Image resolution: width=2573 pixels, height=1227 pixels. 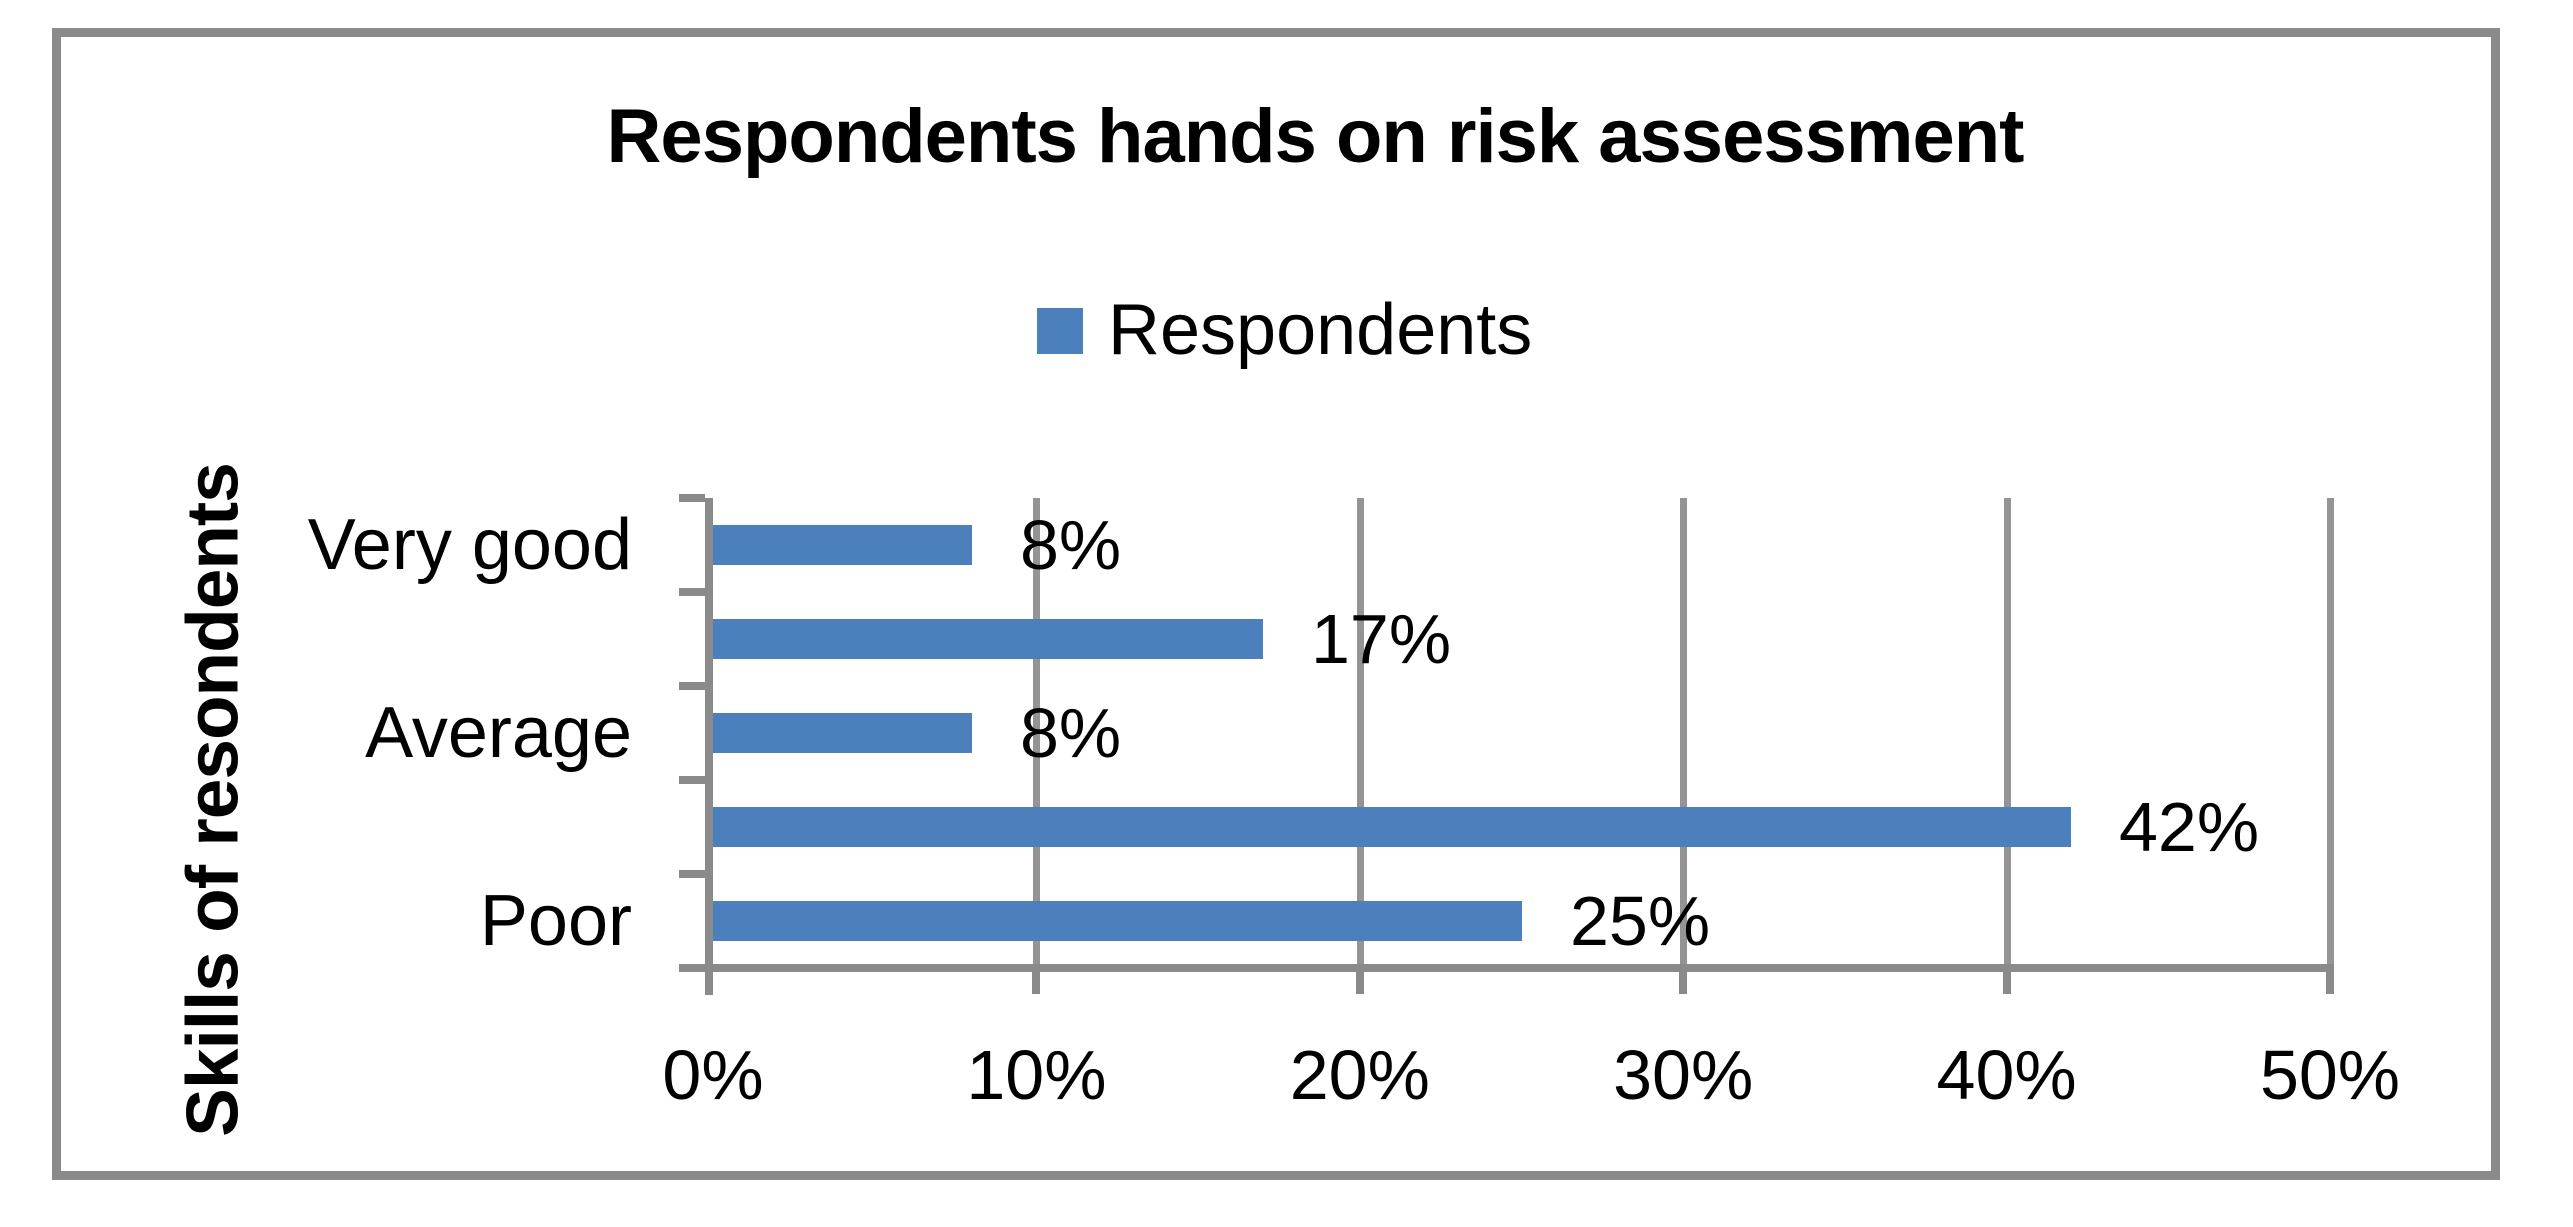 I want to click on x-tick-label: 50%, so click(x=2330, y=1075).